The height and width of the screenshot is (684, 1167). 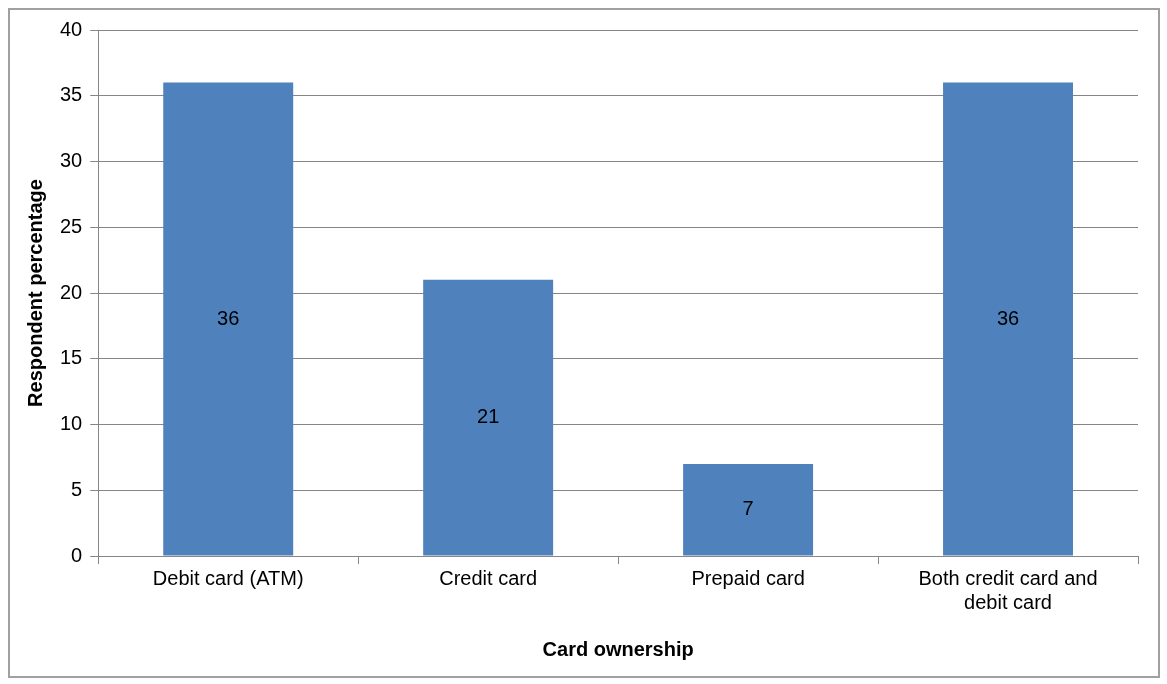 I want to click on x-tick-label: Both credit card and debit card, so click(x=1008, y=589).